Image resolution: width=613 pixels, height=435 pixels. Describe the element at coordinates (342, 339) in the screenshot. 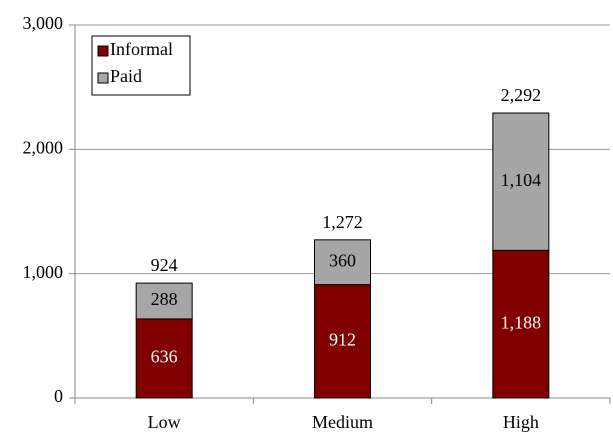

I see `value-label: 912` at that location.